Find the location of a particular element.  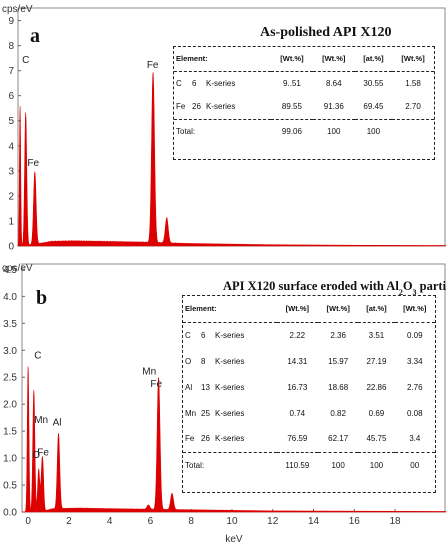

x-tick-label: 2 is located at coordinates (69, 521).